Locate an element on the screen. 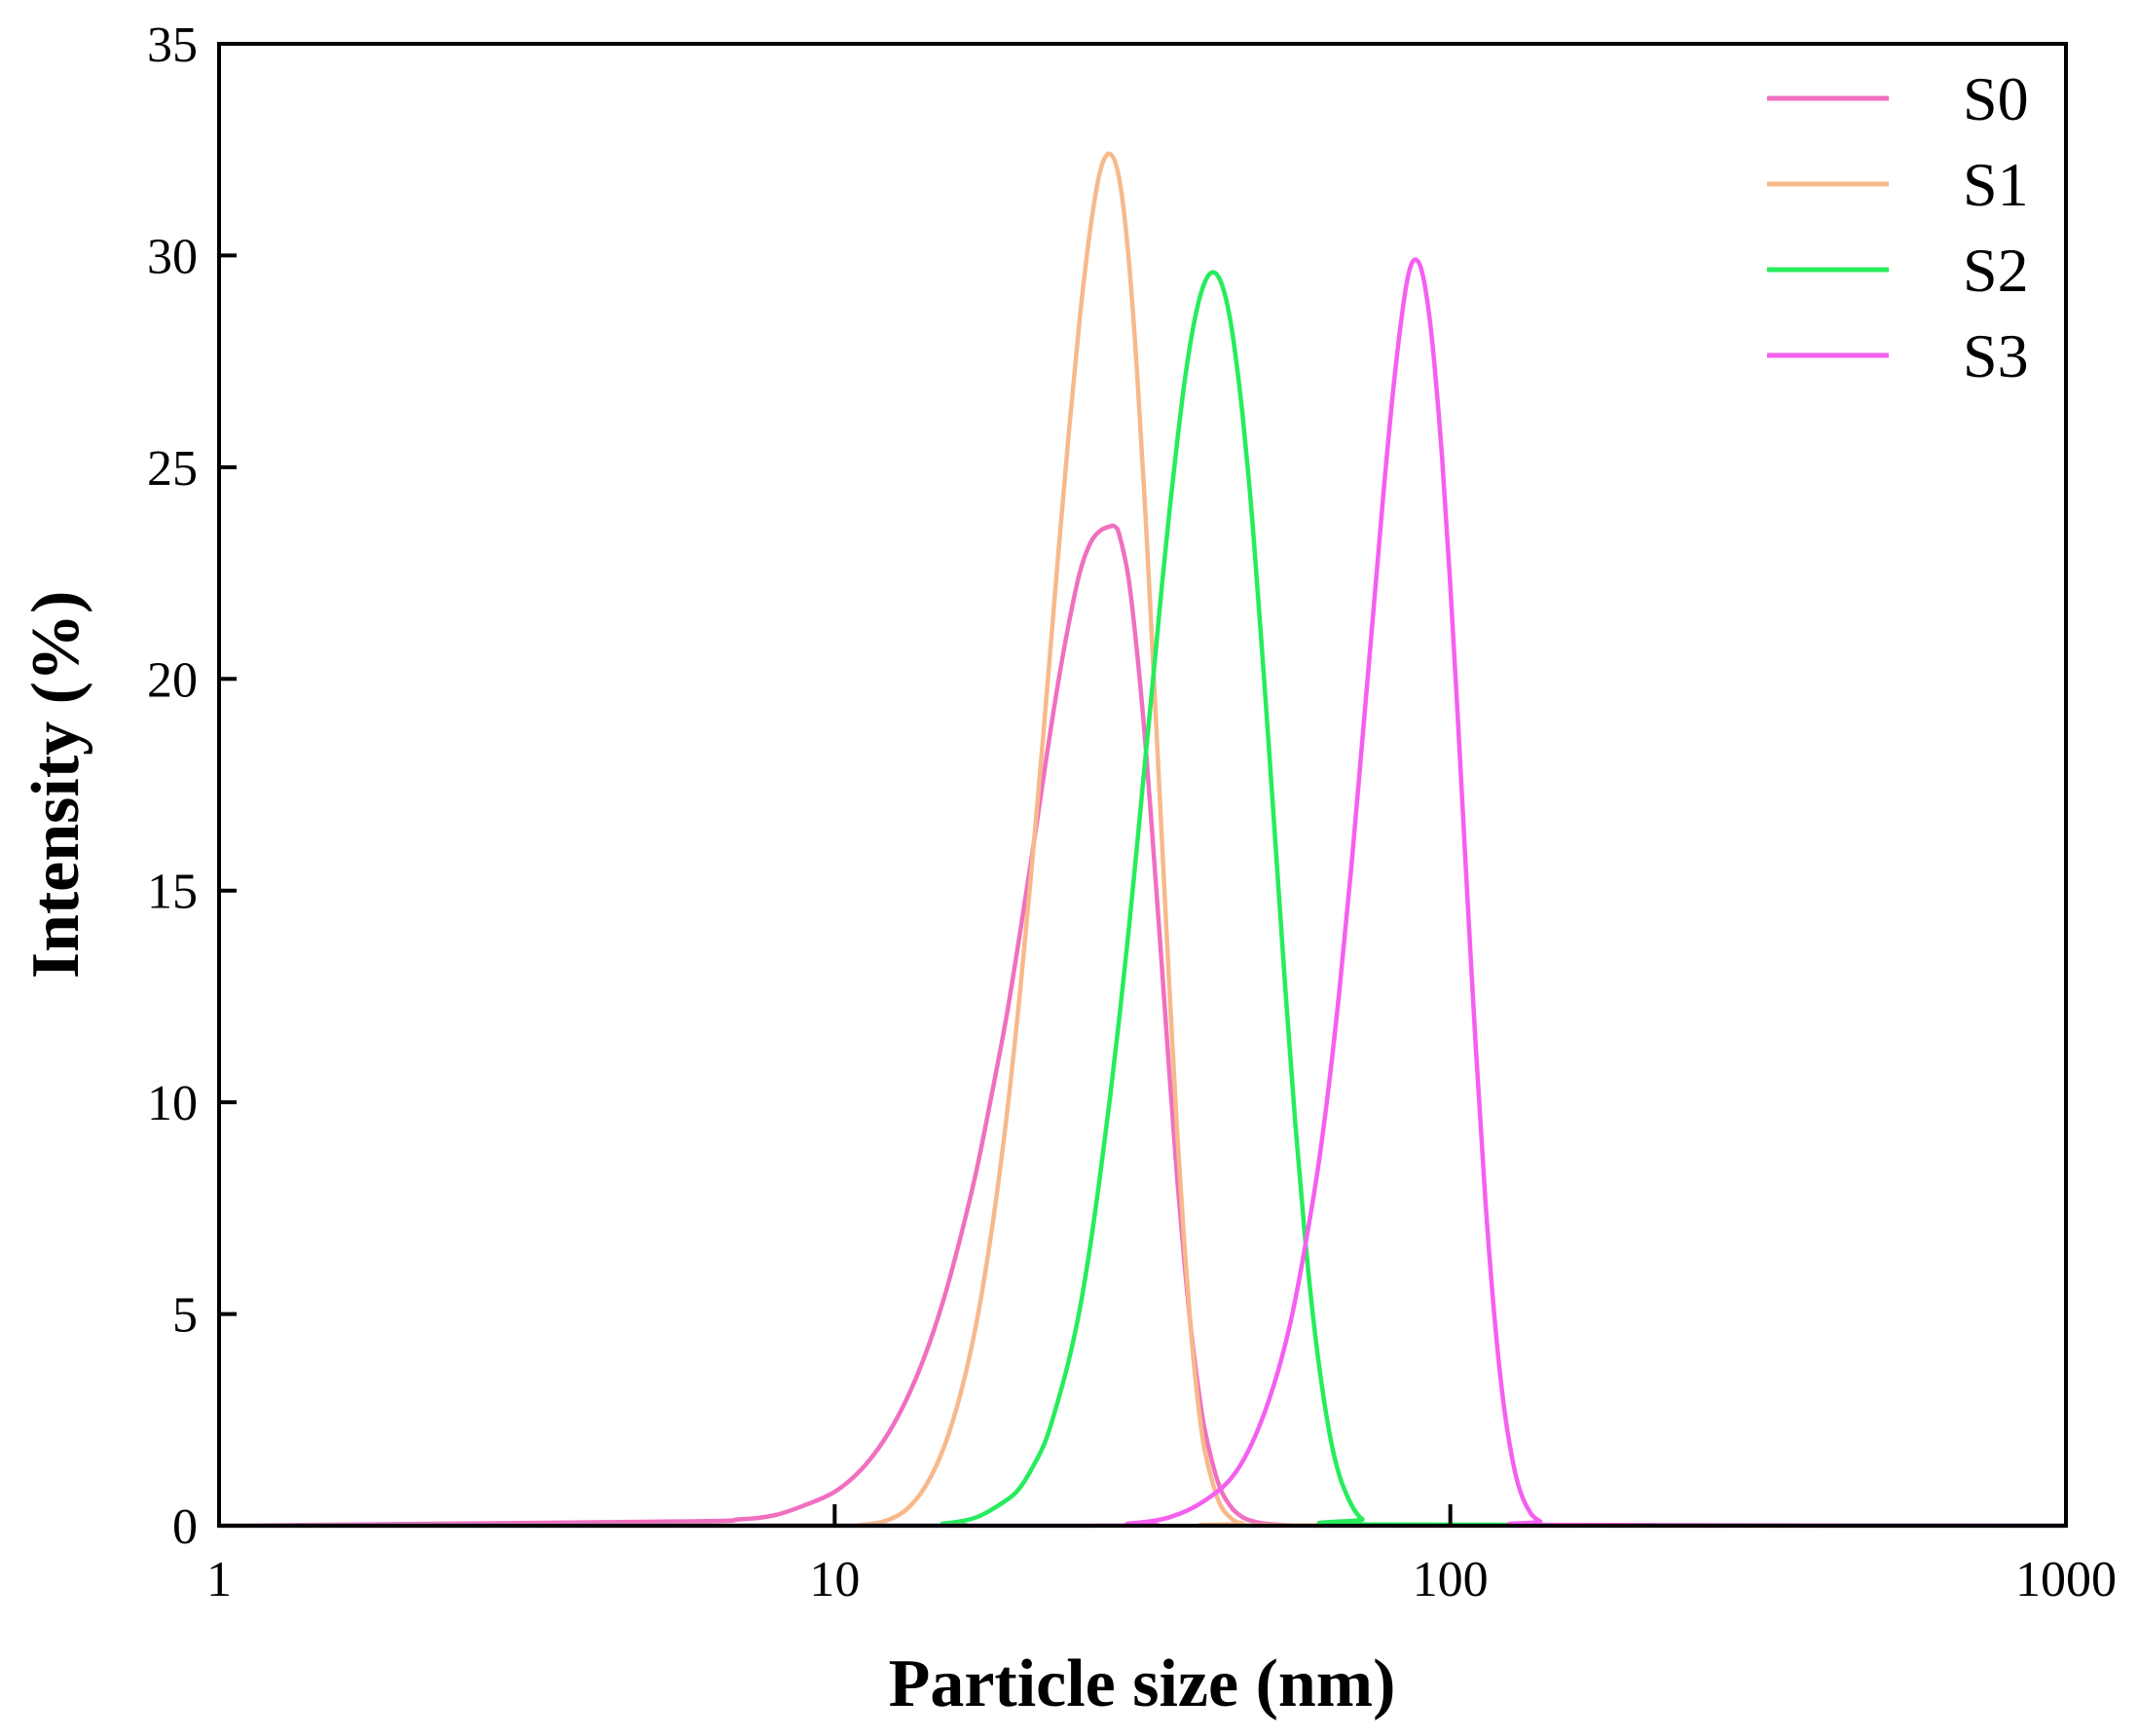  x-tick-label: 1000 is located at coordinates (2066, 1579).